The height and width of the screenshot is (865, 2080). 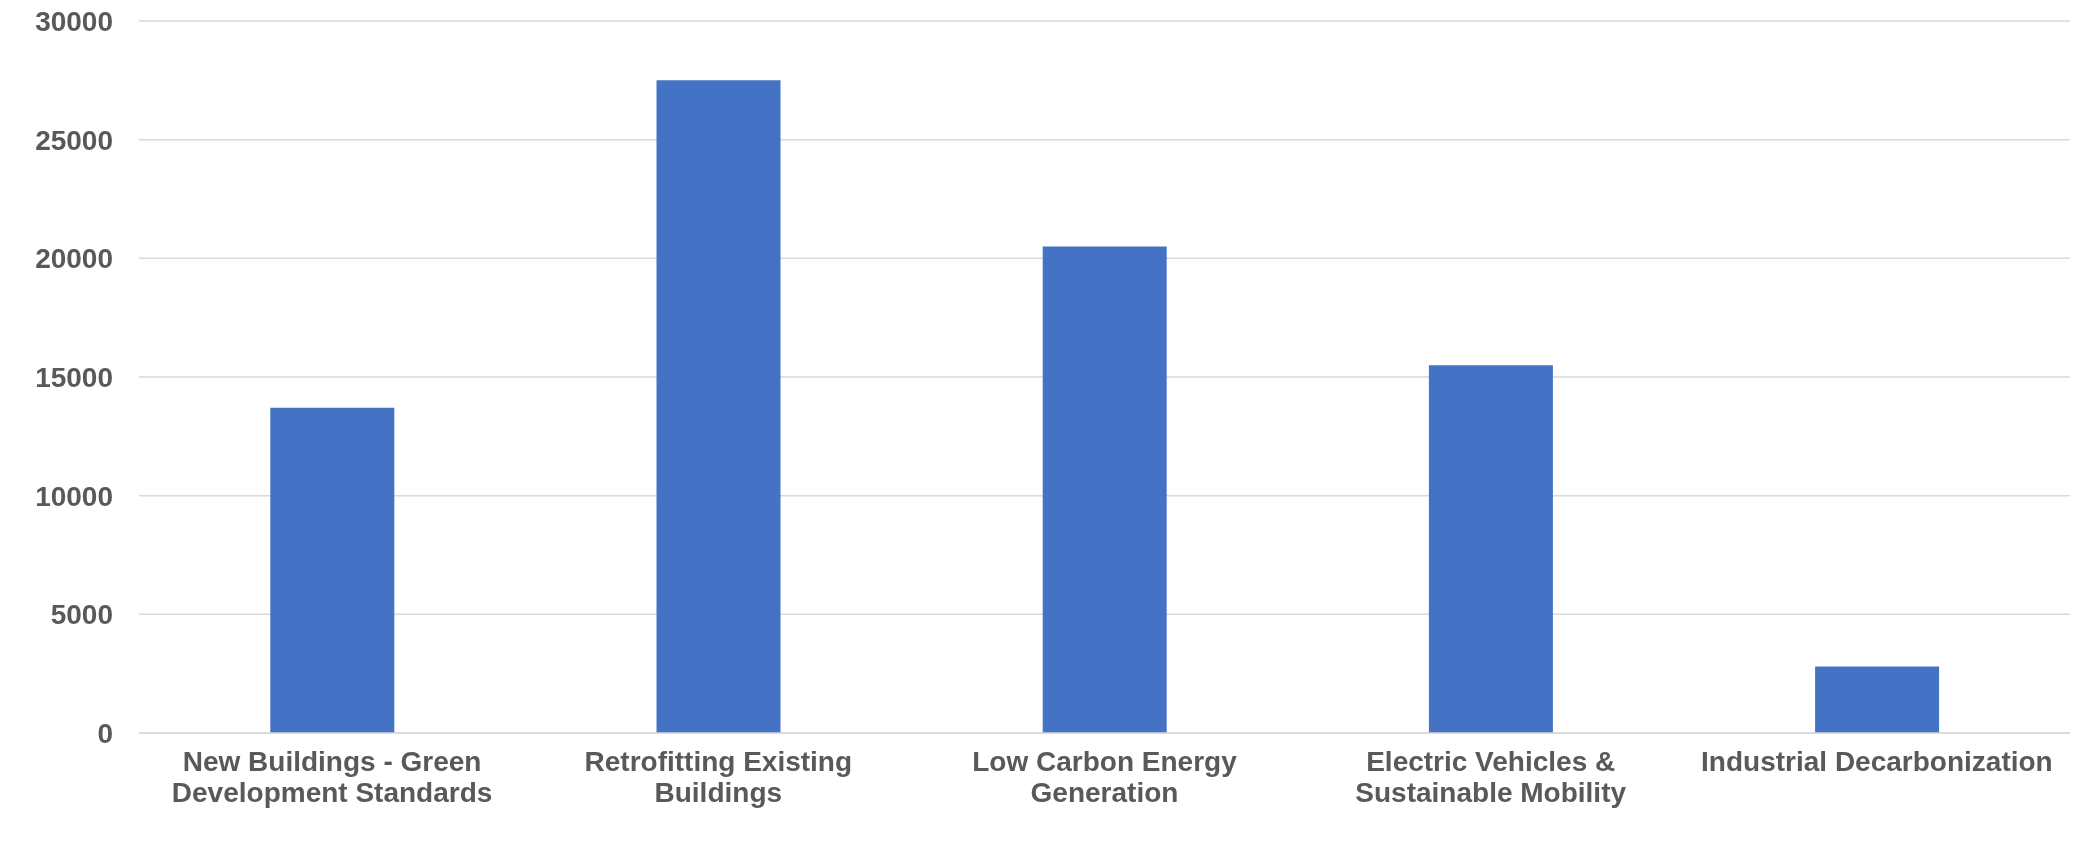 I want to click on x-tick-label: Low Carbon Energy Generation, so click(x=1105, y=777).